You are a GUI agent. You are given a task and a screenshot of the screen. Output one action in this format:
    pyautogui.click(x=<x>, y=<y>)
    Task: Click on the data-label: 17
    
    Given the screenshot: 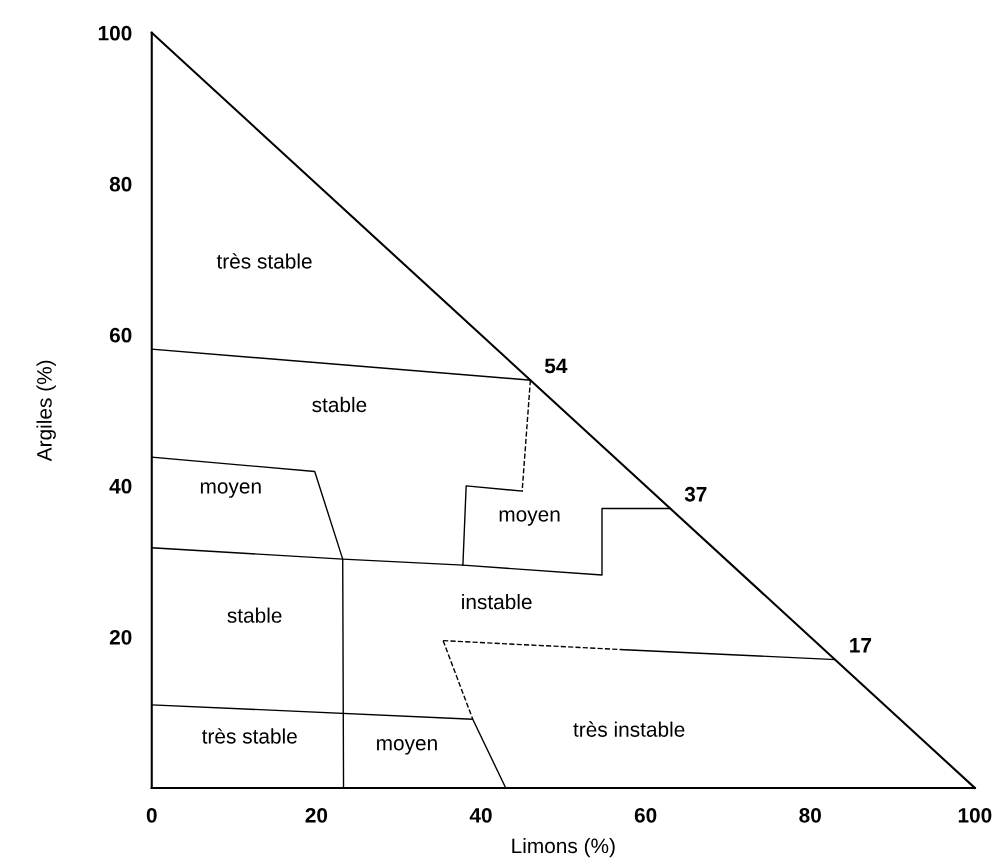 What is the action you would take?
    pyautogui.click(x=861, y=645)
    